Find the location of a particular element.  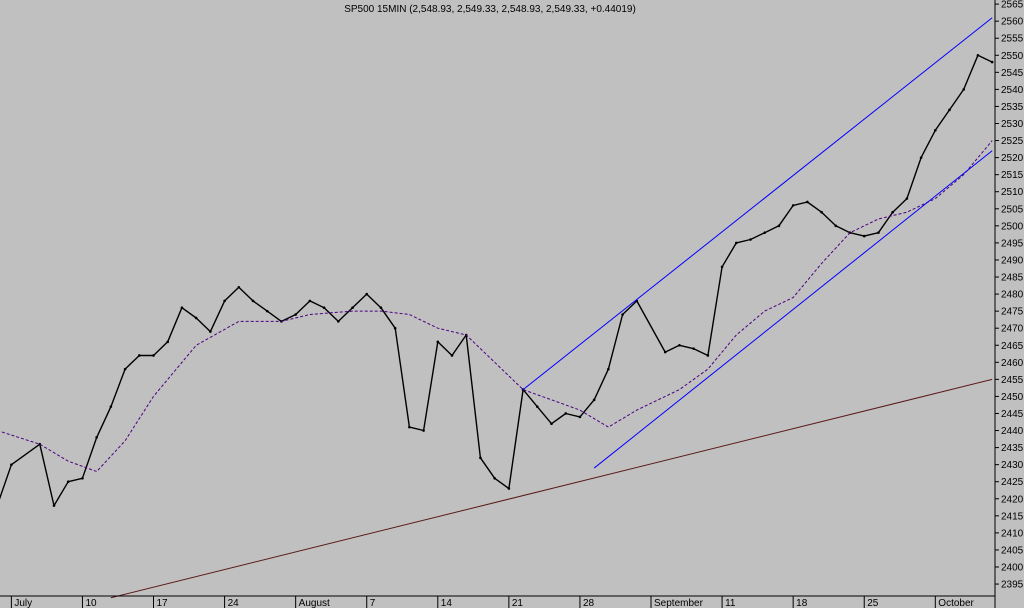

x-tick-label: 18 is located at coordinates (802, 603).